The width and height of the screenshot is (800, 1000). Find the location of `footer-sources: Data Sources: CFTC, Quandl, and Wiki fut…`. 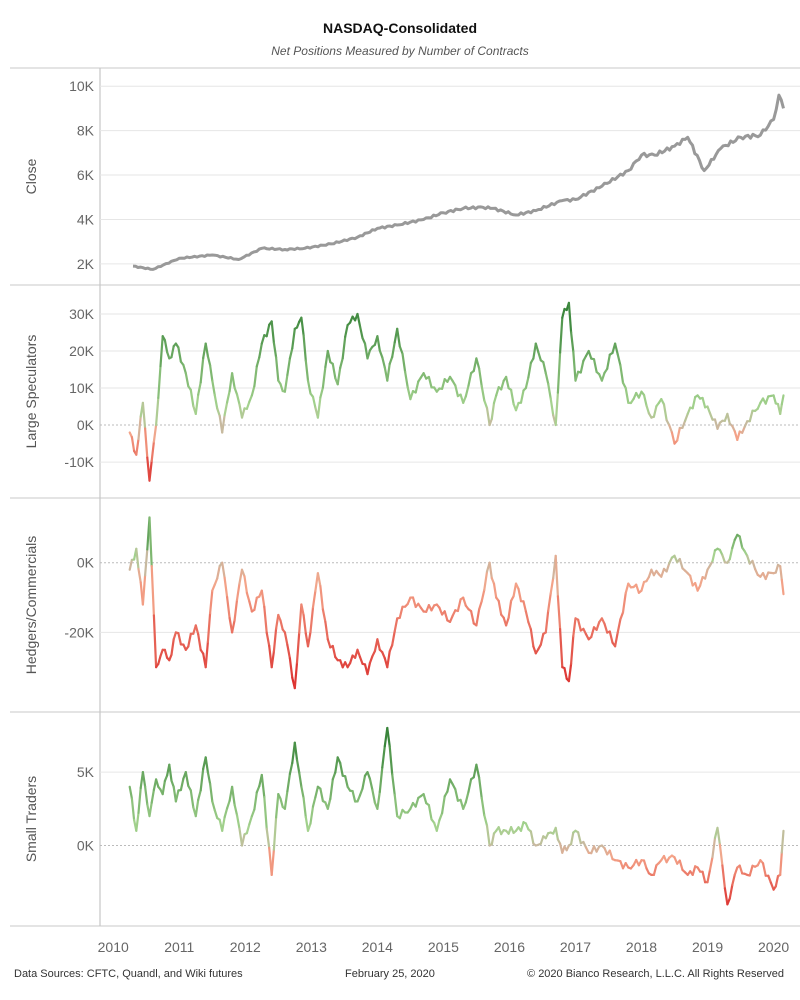

footer-sources: Data Sources: CFTC, Quandl, and Wiki fut… is located at coordinates (128, 974).